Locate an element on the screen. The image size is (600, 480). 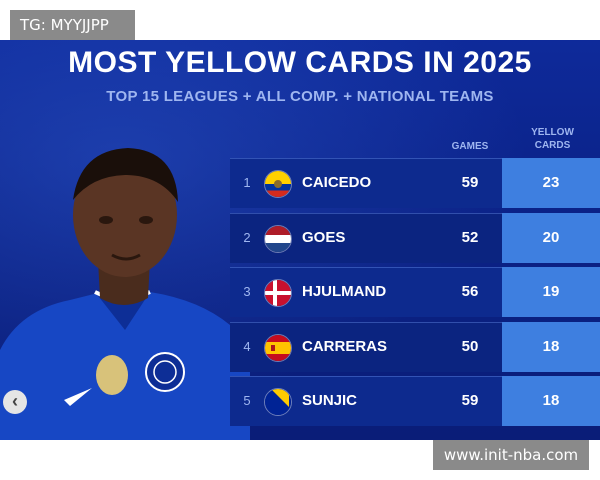
table-row: 2 GOES 52 20 is located at coordinates (415, 237).